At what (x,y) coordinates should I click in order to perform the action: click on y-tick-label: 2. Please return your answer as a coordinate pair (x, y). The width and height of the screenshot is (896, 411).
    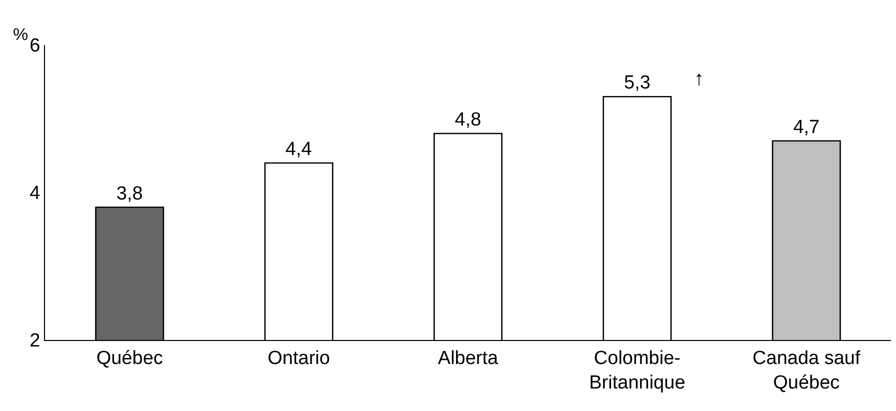
    Looking at the image, I should click on (35, 341).